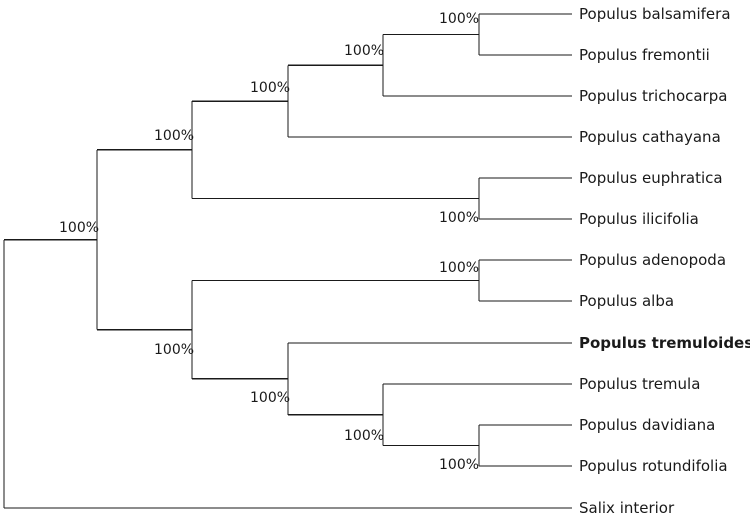 The width and height of the screenshot is (750, 523). I want to click on taxon-label-ilicifolia: Populus ilicifolia, so click(639, 219).